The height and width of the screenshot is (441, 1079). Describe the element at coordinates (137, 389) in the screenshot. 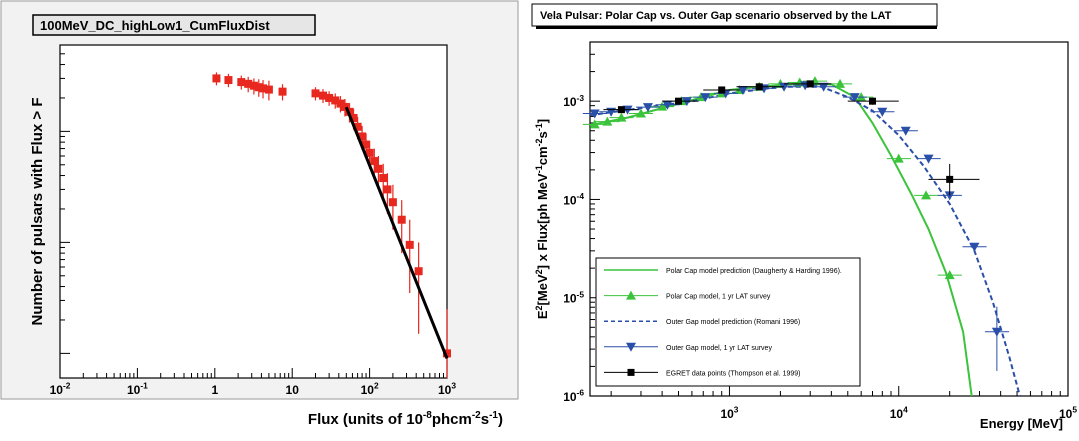

I see `x-tick-label: 10⁻¹` at that location.